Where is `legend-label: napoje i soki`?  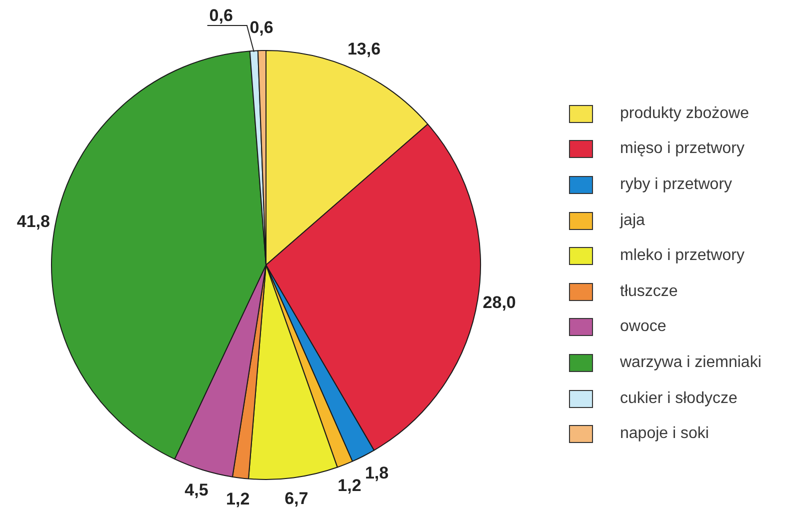 legend-label: napoje i soki is located at coordinates (664, 434).